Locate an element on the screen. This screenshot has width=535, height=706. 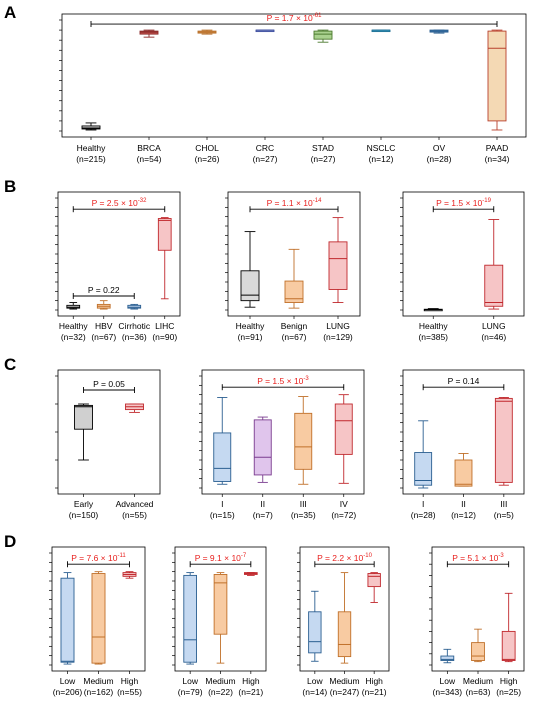
category-name: IV is located at coordinates (344, 504).